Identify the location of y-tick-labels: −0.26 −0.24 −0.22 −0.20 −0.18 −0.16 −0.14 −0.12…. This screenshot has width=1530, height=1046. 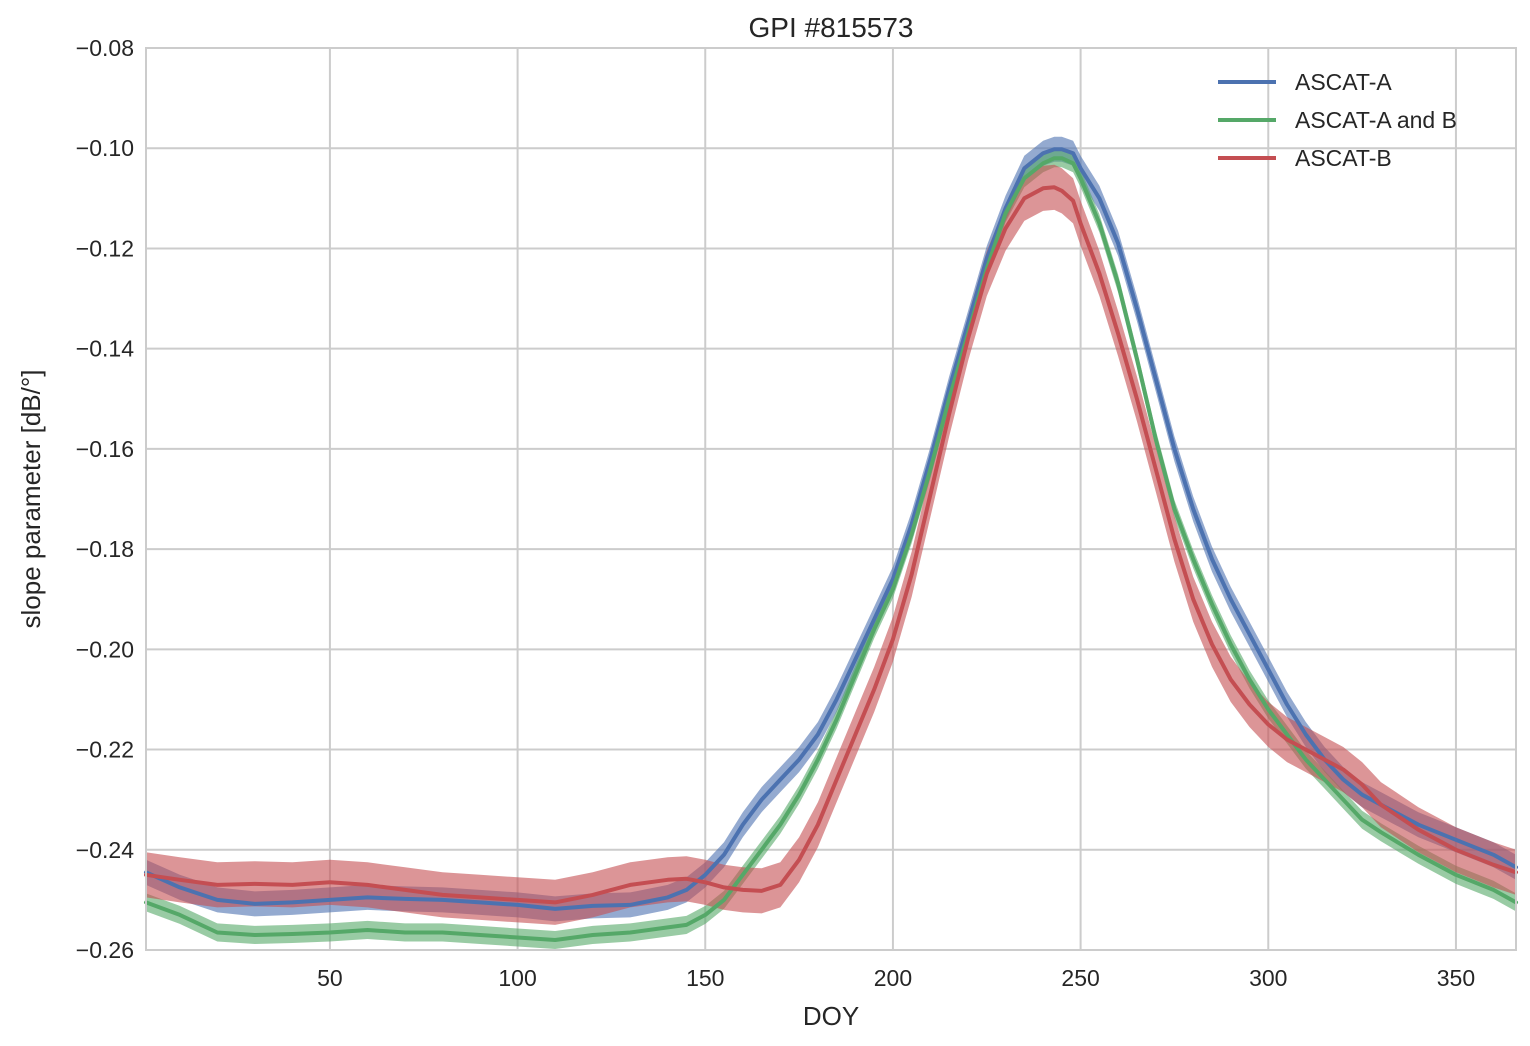
(105, 499).